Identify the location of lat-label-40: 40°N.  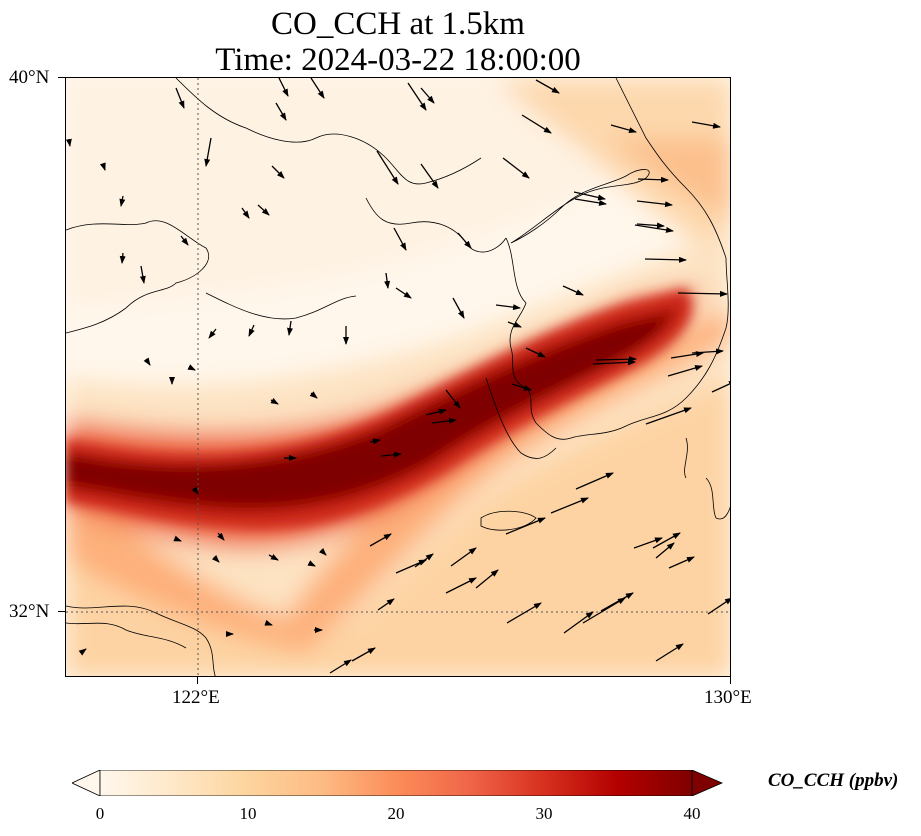
(29, 77).